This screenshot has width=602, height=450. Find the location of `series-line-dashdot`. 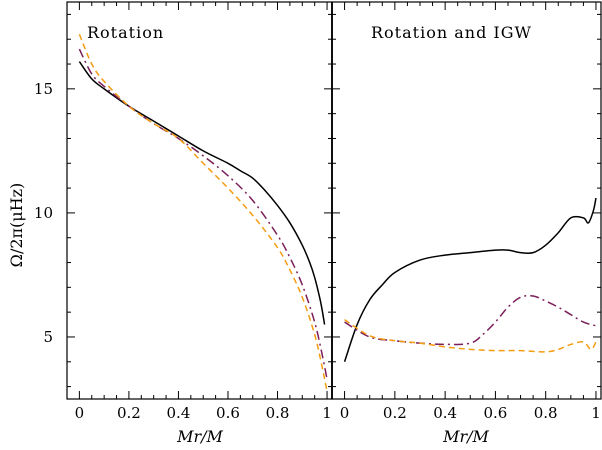

series-line-dashdot is located at coordinates (470, 320).